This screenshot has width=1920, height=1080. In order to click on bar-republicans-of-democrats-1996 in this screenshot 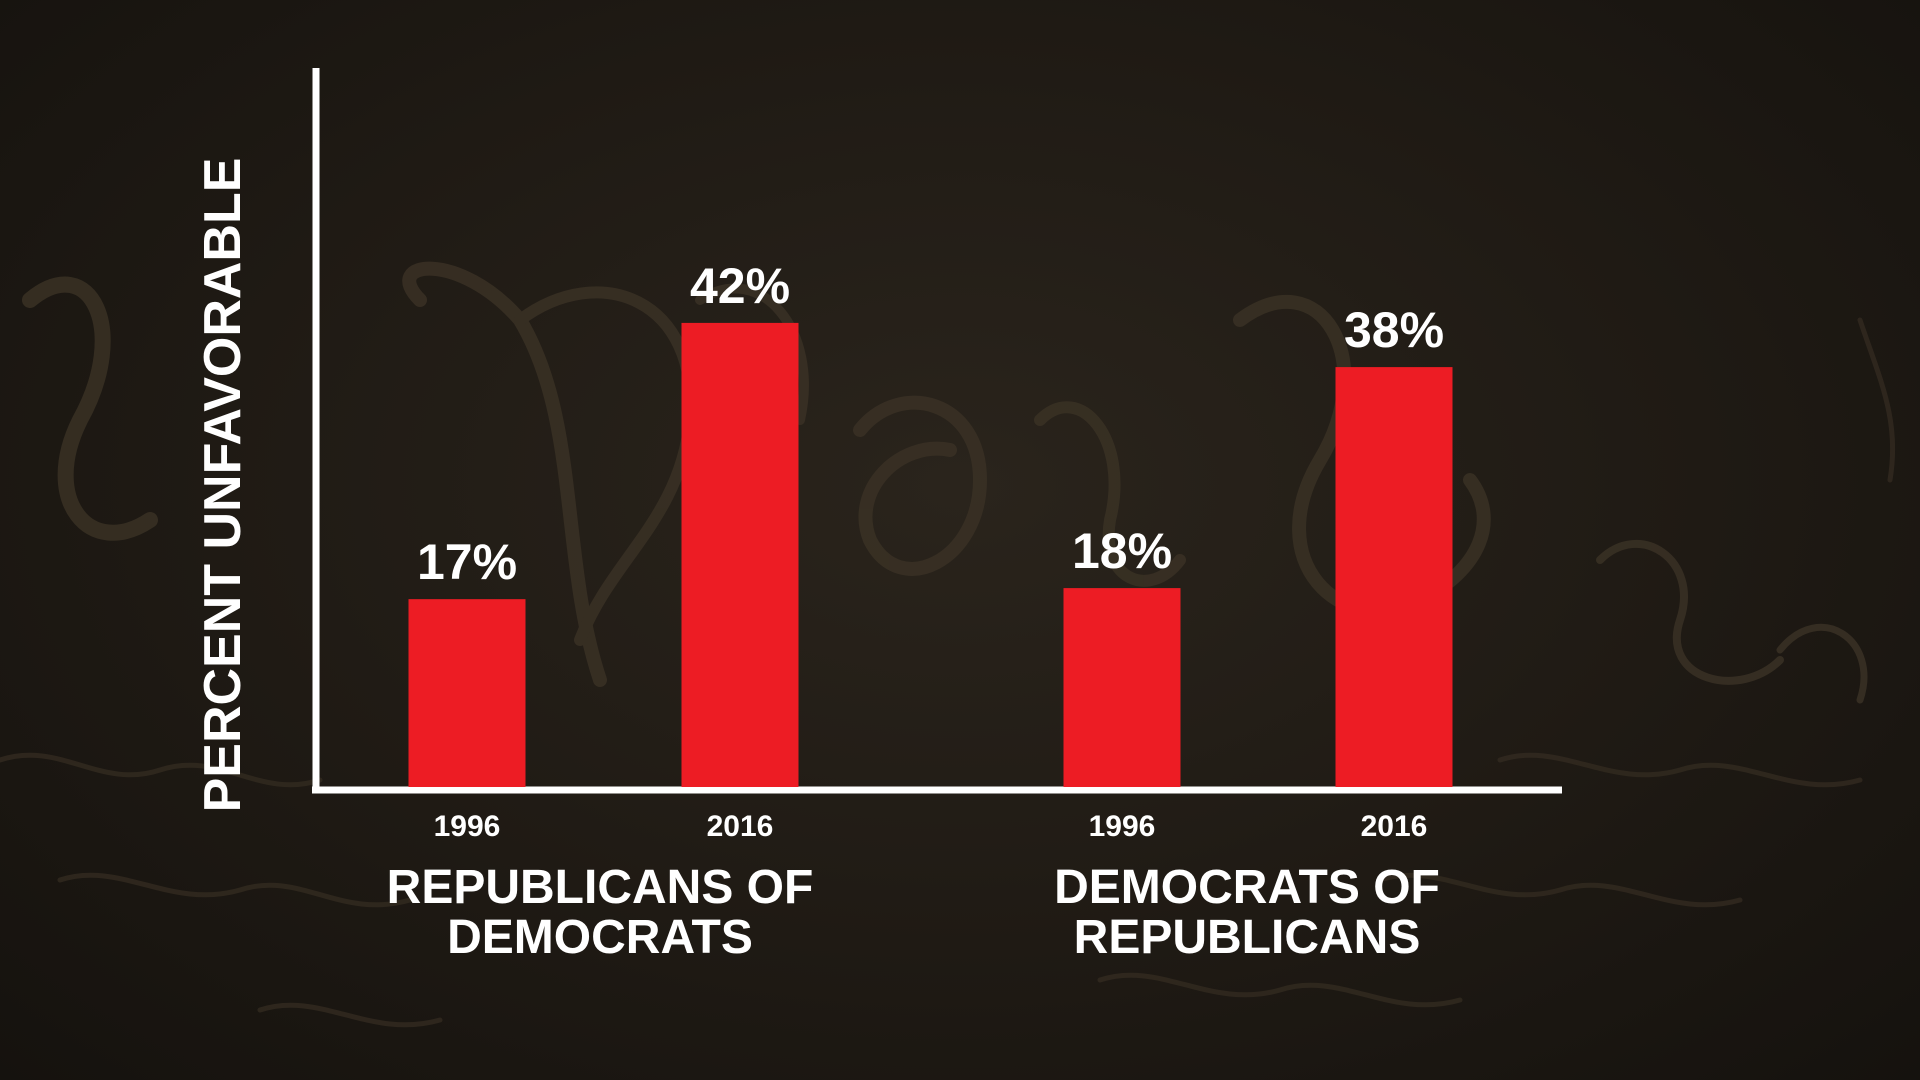, I will do `click(467, 693)`.